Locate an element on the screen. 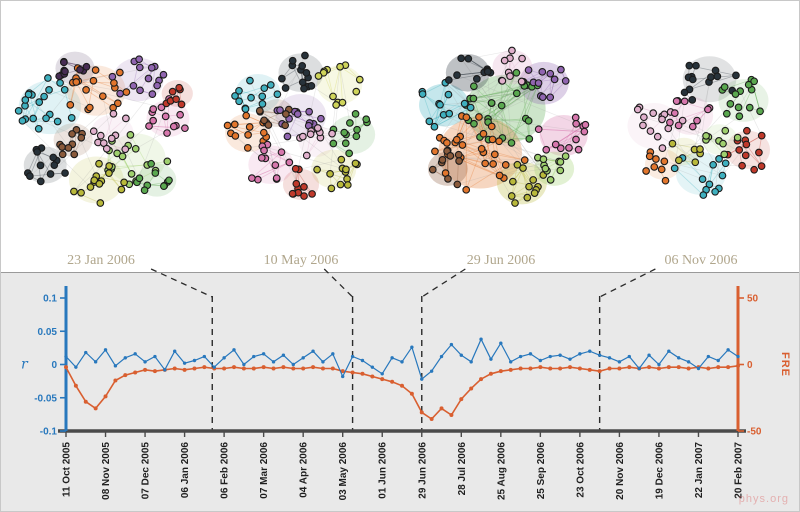 This screenshot has width=800, height=512. svg-text: 0.05 is located at coordinates (48, 332).